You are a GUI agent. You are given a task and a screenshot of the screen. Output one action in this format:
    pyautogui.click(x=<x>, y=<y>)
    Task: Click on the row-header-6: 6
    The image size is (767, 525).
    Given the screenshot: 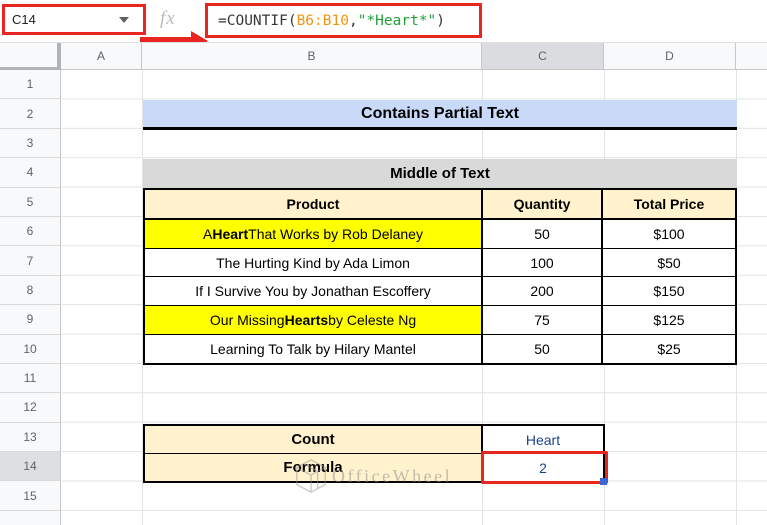 What is the action you would take?
    pyautogui.click(x=30, y=232)
    